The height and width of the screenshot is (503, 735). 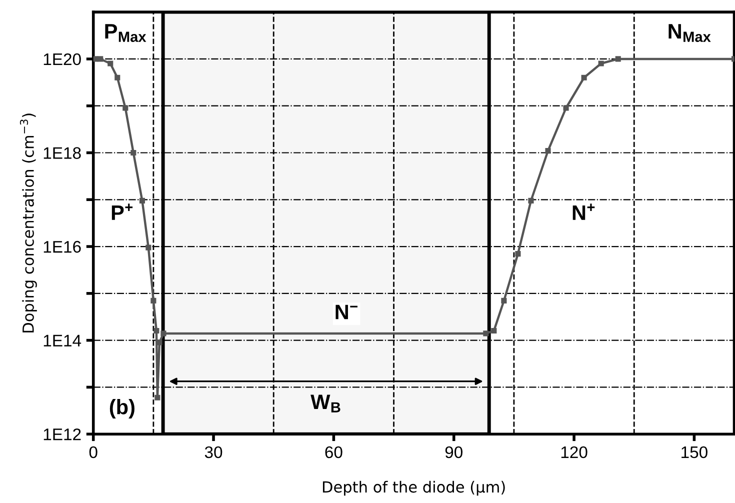 What do you see at coordinates (125, 33) in the screenshot?
I see `annotation: P$_{Max}$` at bounding box center [125, 33].